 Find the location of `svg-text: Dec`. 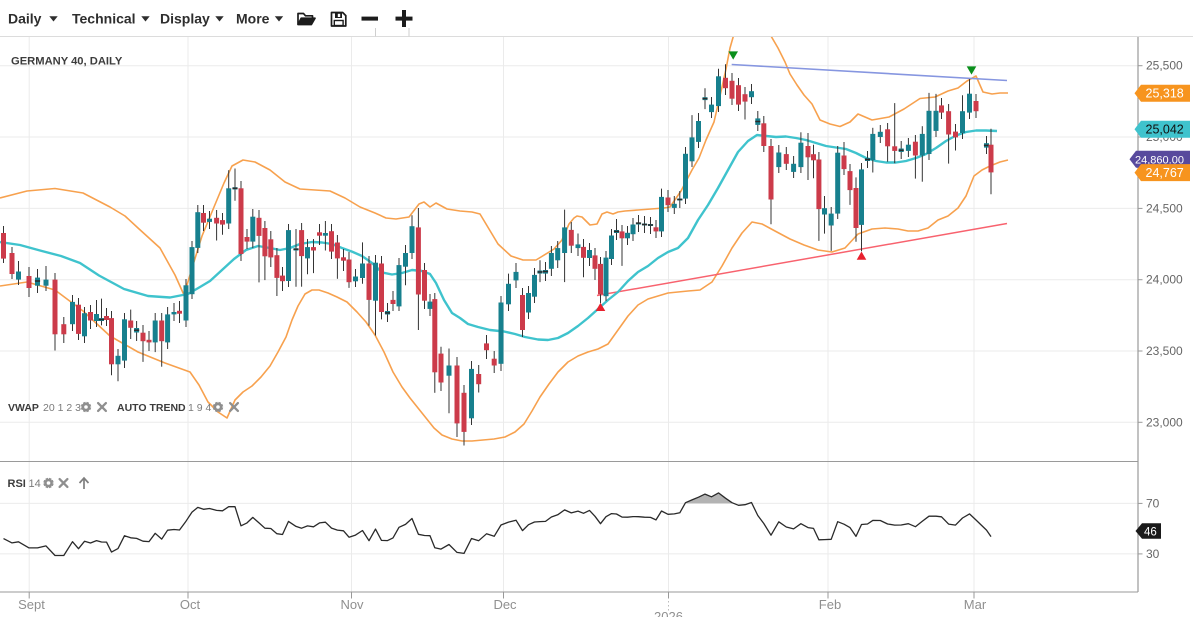

svg-text: Dec is located at coordinates (505, 604).